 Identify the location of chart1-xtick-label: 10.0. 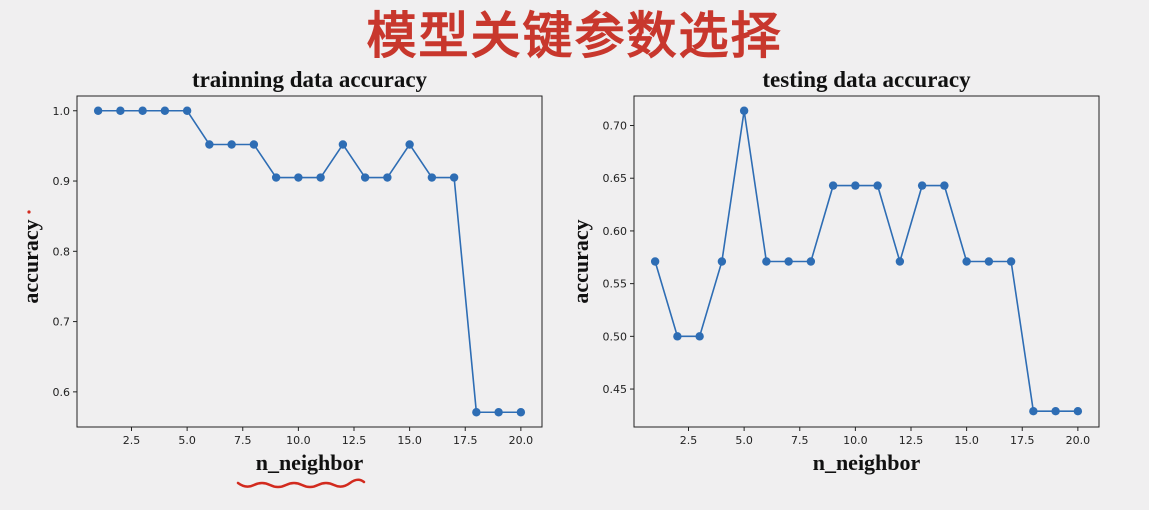
(298, 440).